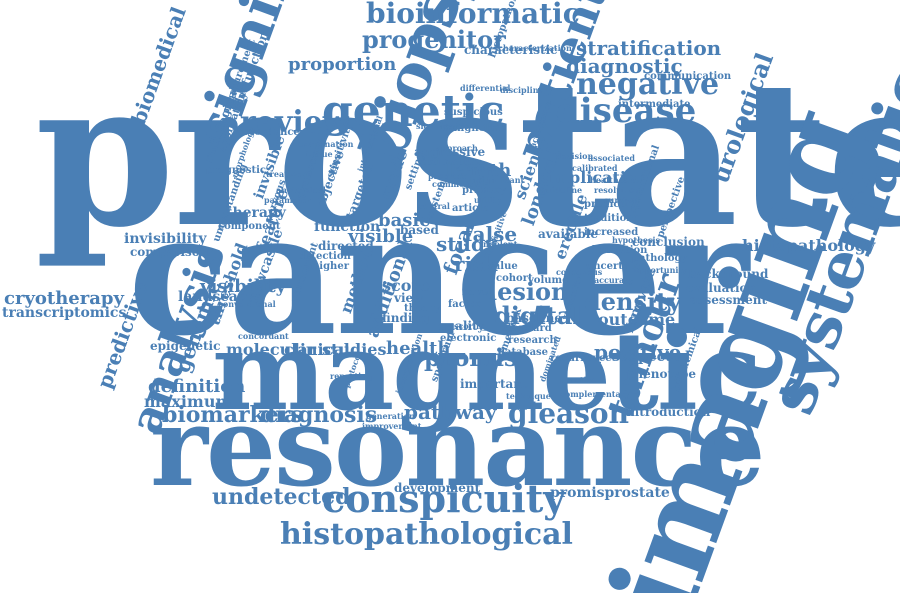  I want to click on word-generation: generation, so click(390, 416).